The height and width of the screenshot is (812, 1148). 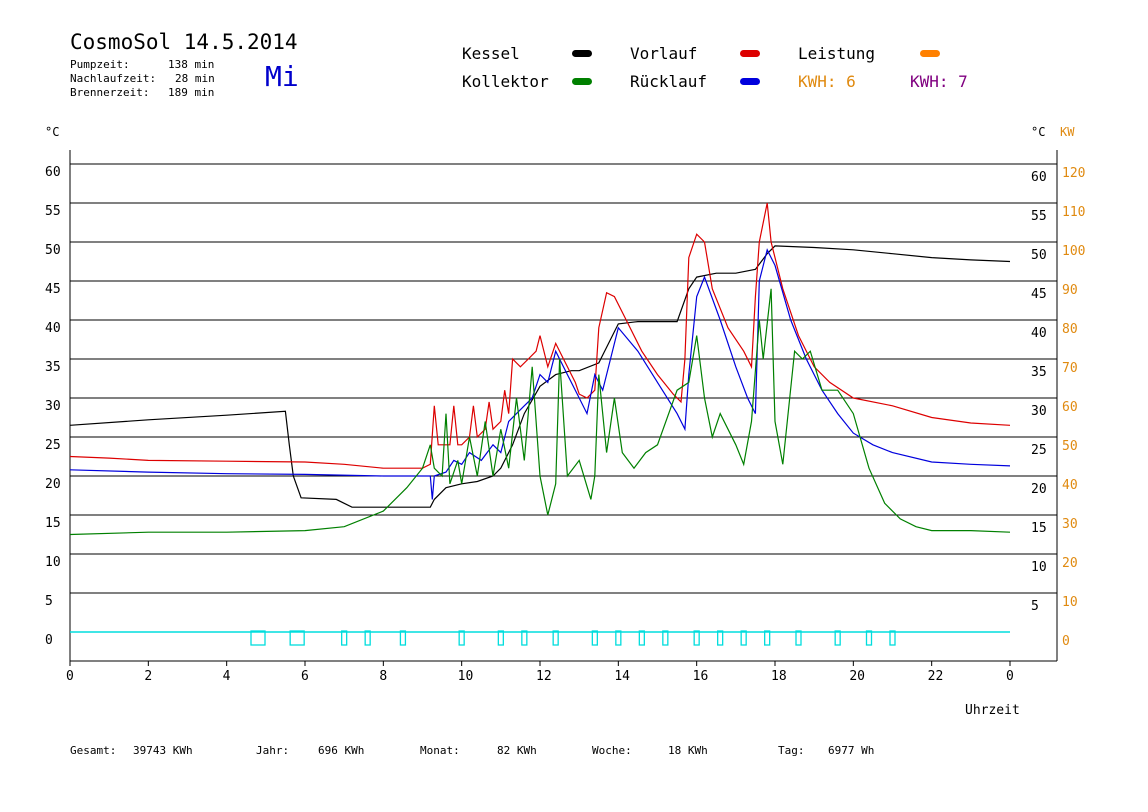 What do you see at coordinates (100, 64) in the screenshot?
I see `stat-label: Pumpzeit:` at bounding box center [100, 64].